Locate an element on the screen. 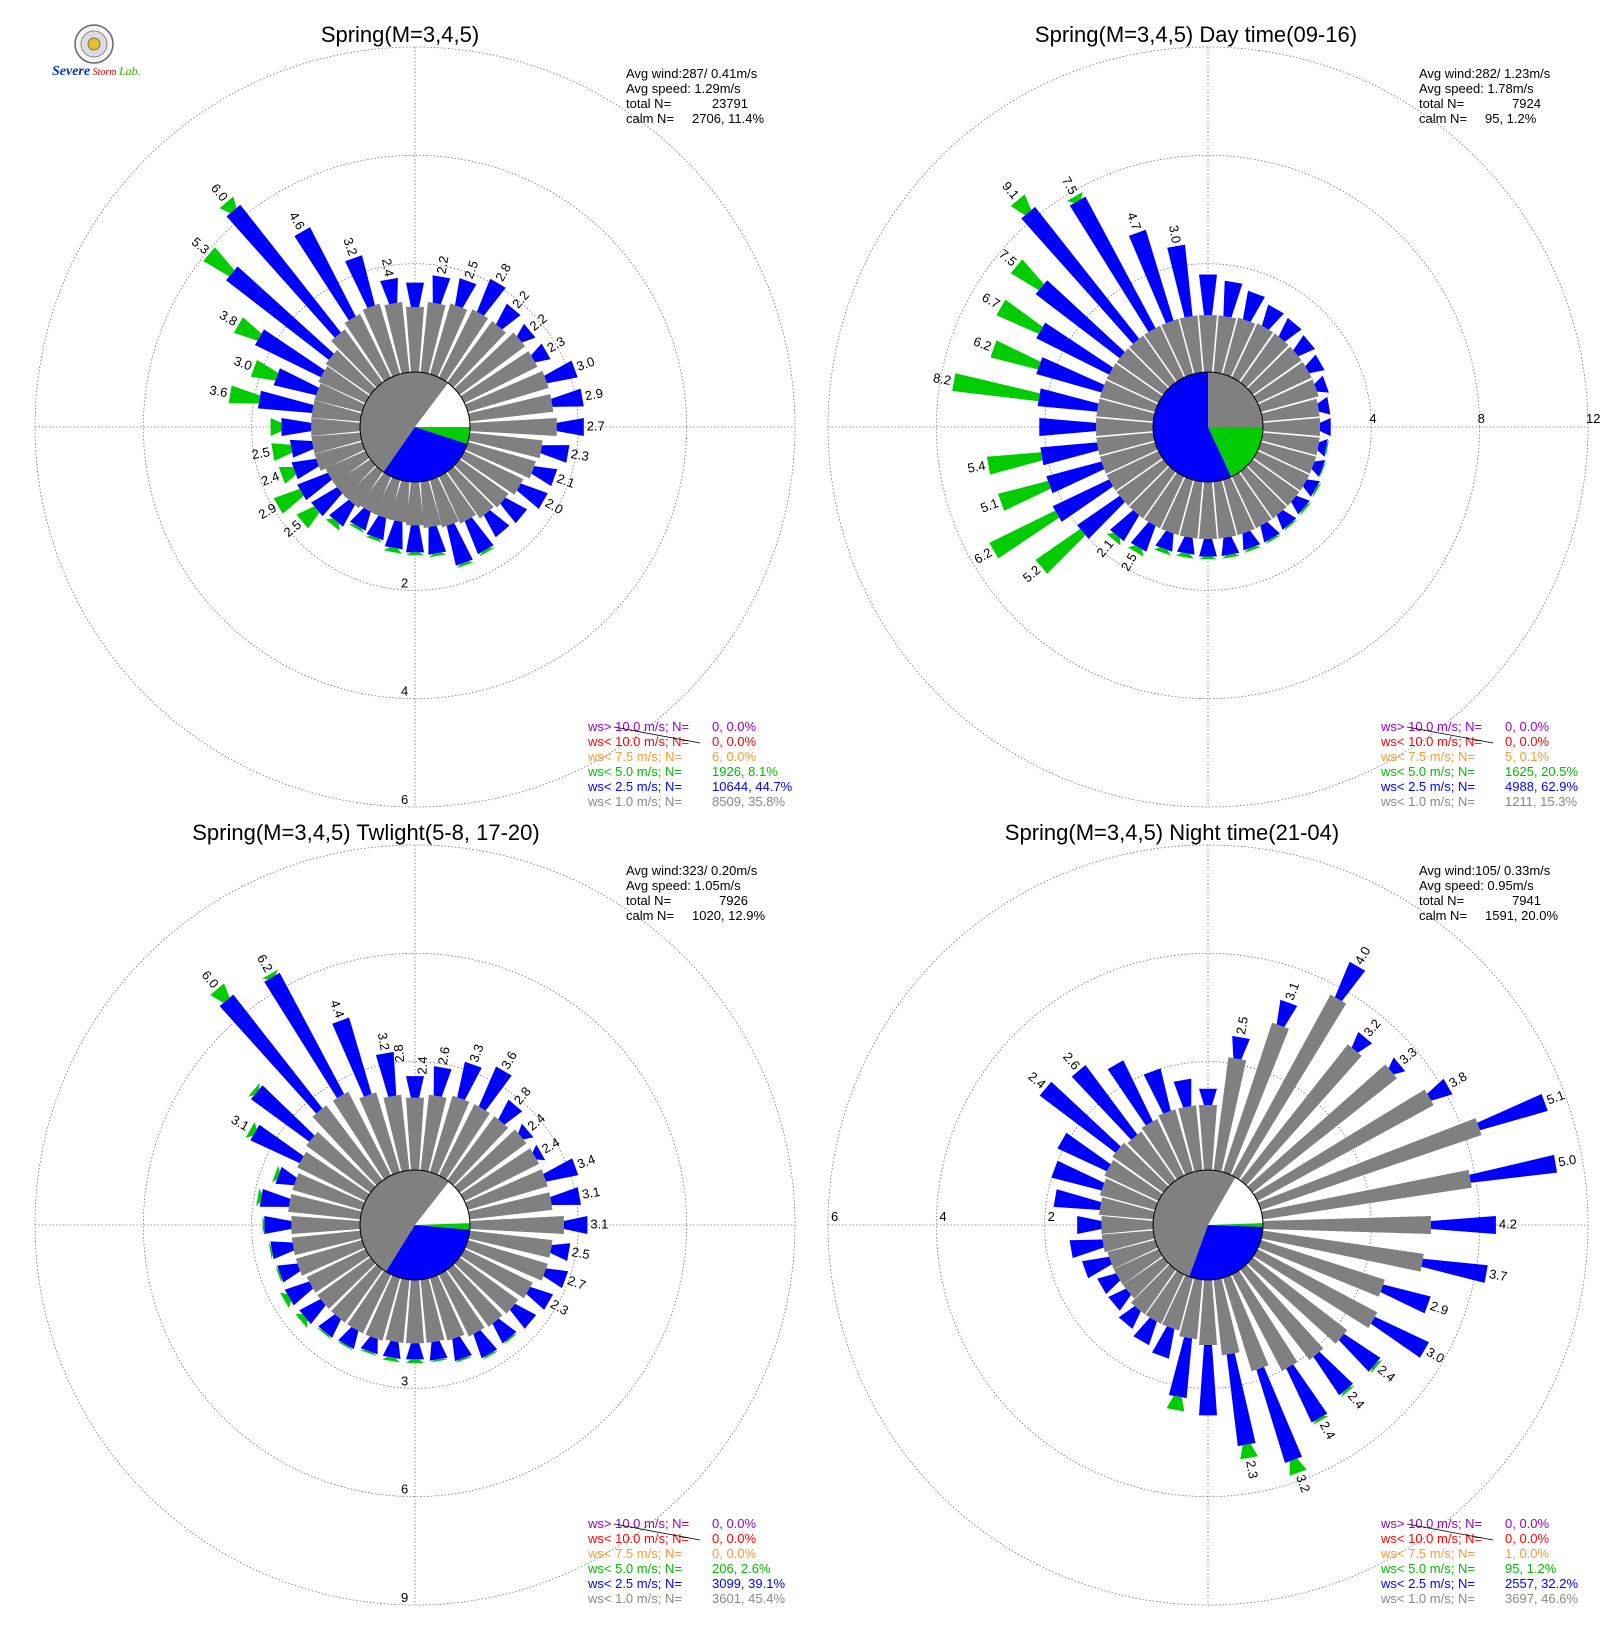  total-n-value: 7941 is located at coordinates (1526, 900).